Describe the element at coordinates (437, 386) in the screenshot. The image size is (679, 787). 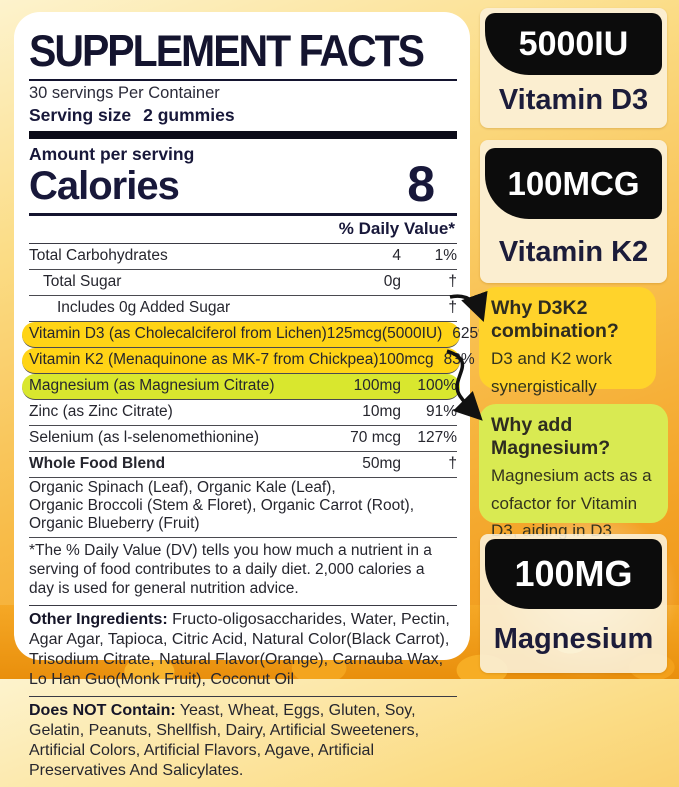
I see `nutrient-dv: 100%` at that location.